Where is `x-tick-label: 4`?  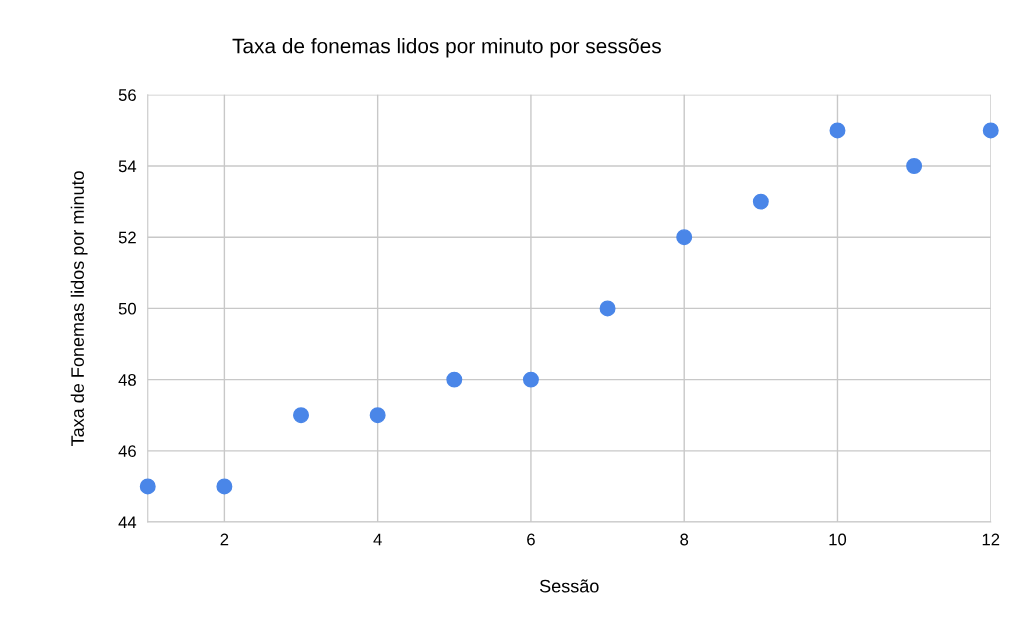
x-tick-label: 4 is located at coordinates (377, 539).